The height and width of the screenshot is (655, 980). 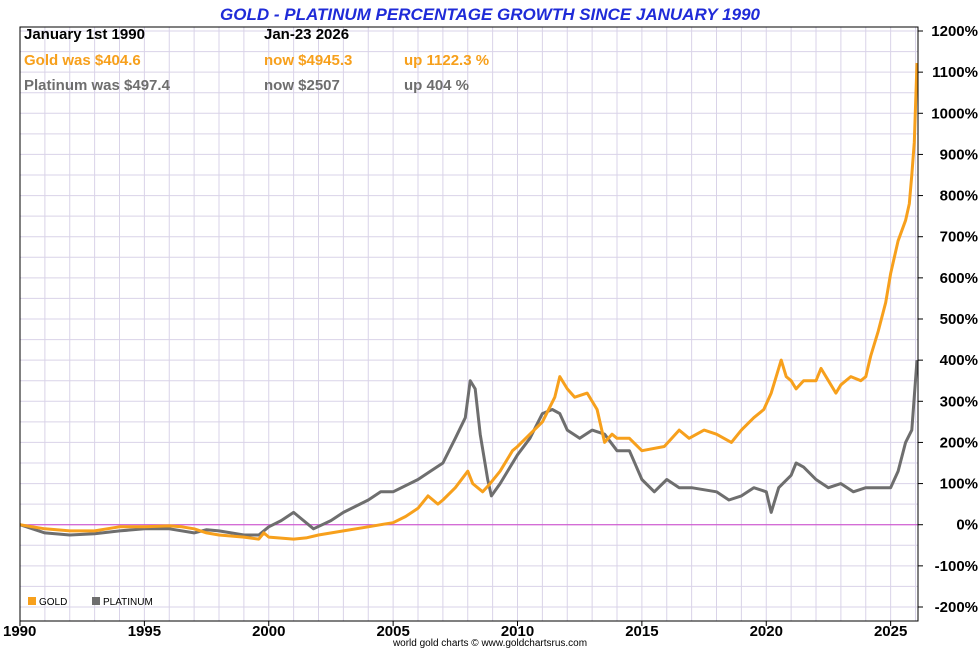 What do you see at coordinates (641, 631) in the screenshot?
I see `x-tick-label: 2015` at bounding box center [641, 631].